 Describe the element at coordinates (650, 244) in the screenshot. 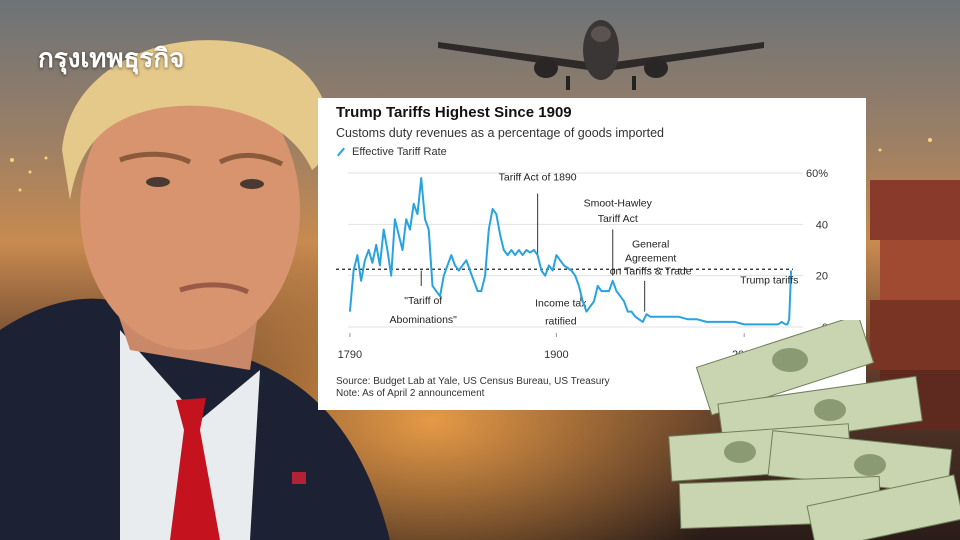

I see `annotation-label: General` at that location.